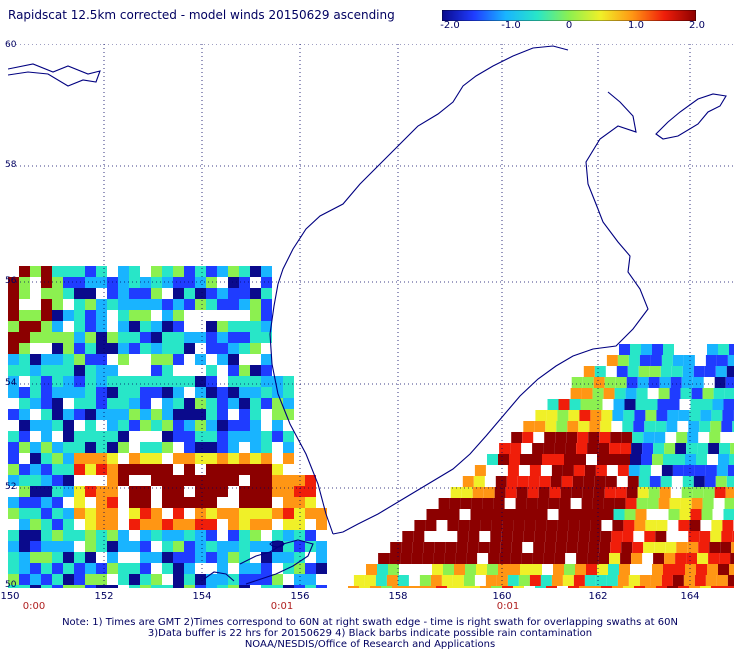 The height and width of the screenshot is (650, 740). Describe the element at coordinates (277, 544) in the screenshot. I see `coastline-path` at that location.